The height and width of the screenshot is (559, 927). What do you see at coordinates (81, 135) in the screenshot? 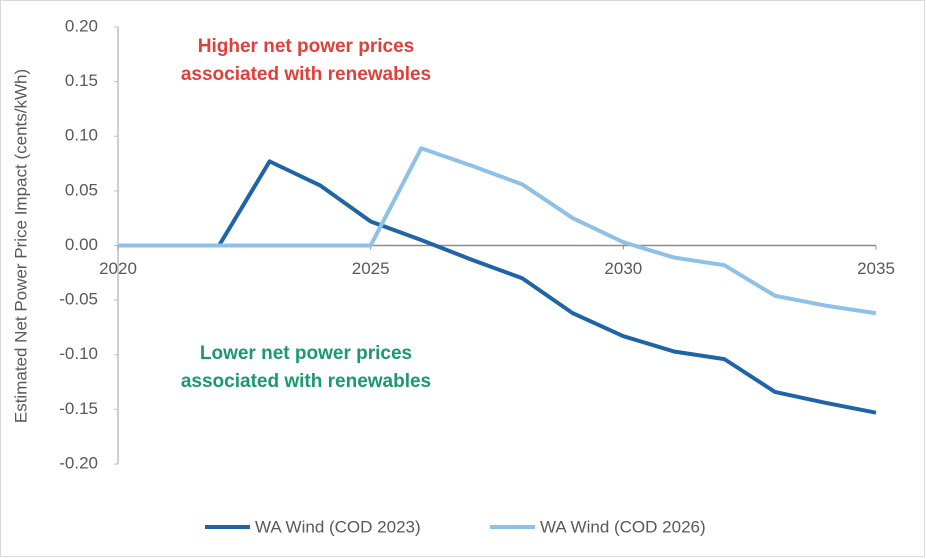
I see `y-tick-label: 0.10` at bounding box center [81, 135].